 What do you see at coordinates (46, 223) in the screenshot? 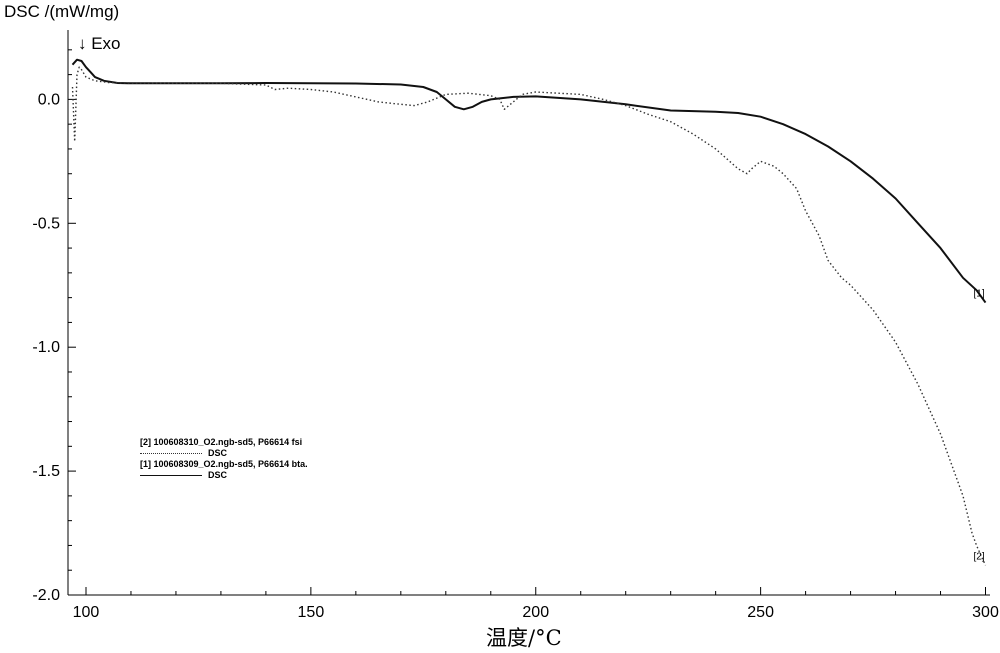
I see `y-tick-label: -0.5` at bounding box center [46, 223].